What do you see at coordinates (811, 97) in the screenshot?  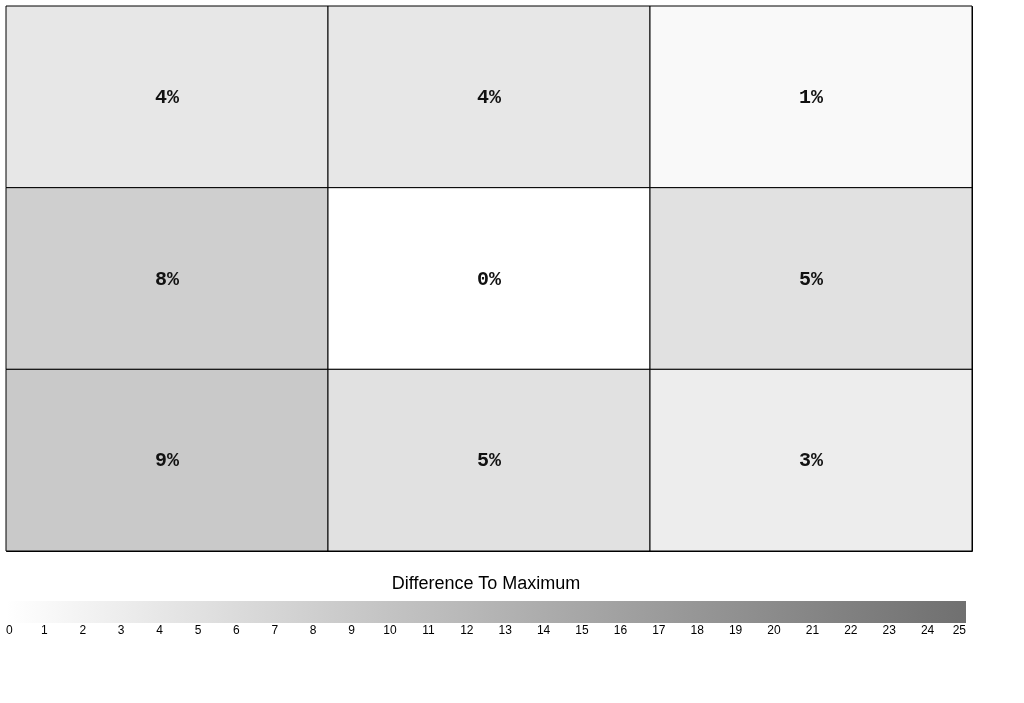 I see `data-label: 1%` at bounding box center [811, 97].